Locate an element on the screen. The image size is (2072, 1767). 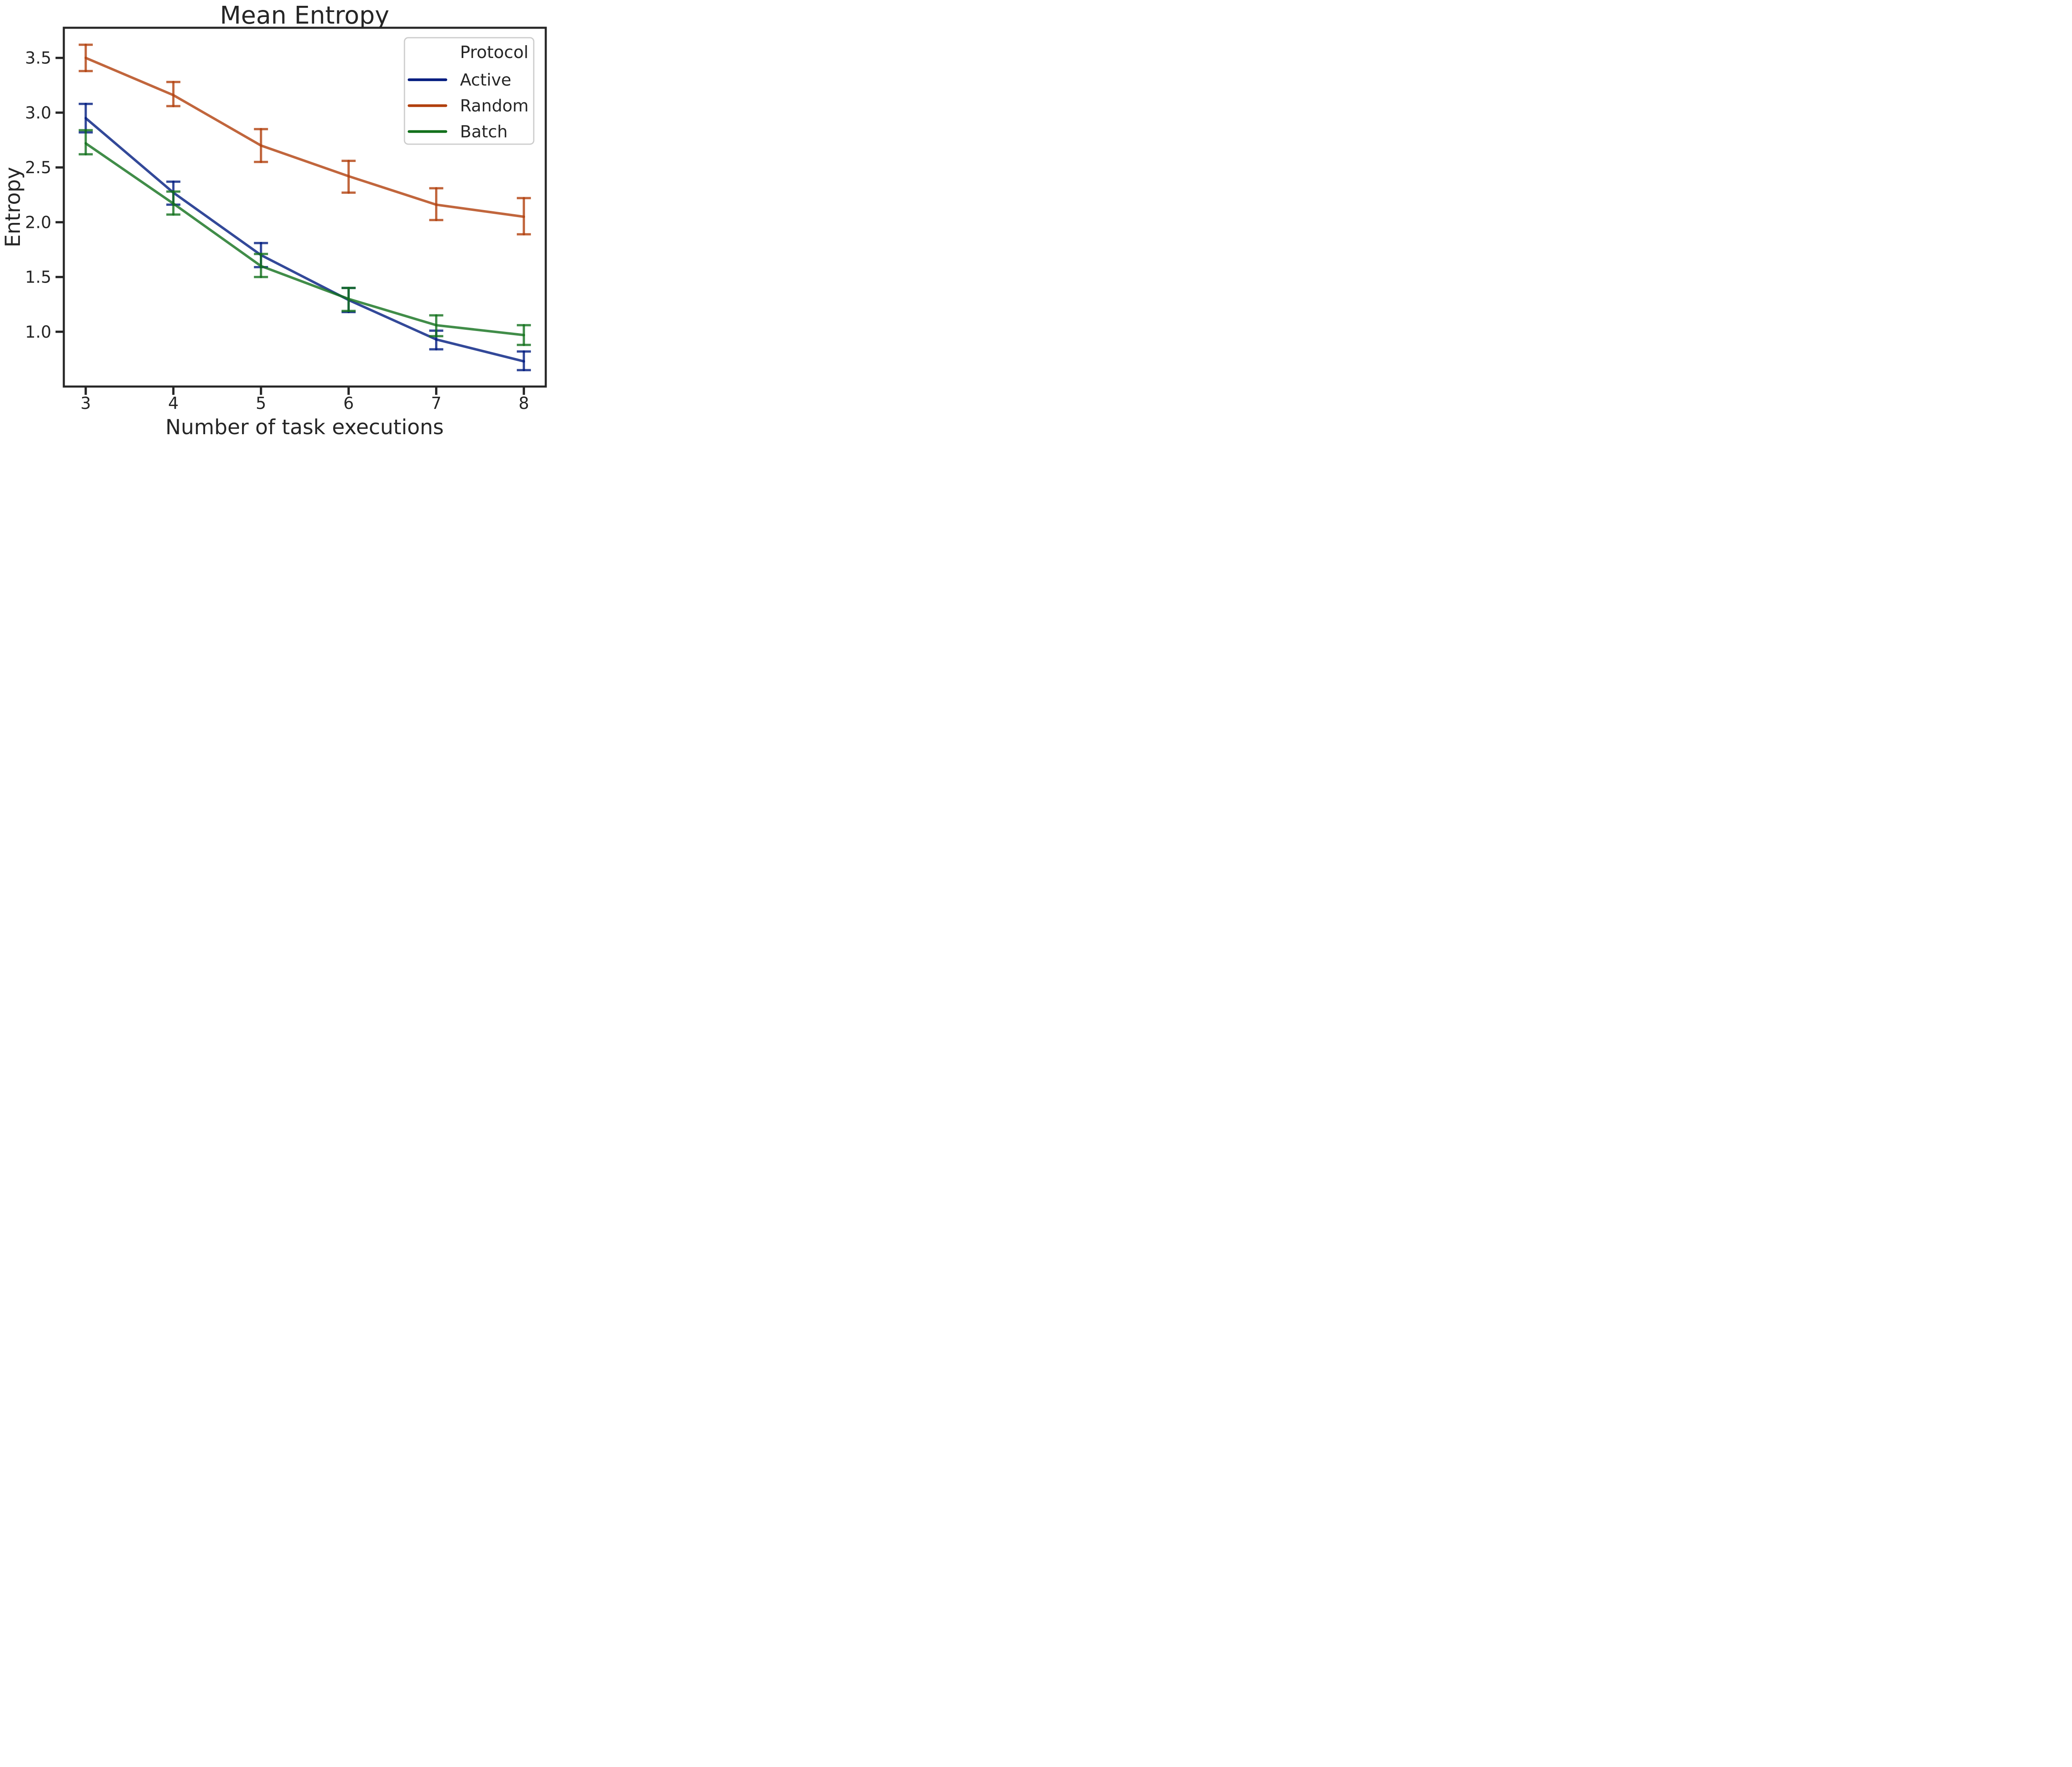
y-tick-label: 3.0 is located at coordinates (38, 113).